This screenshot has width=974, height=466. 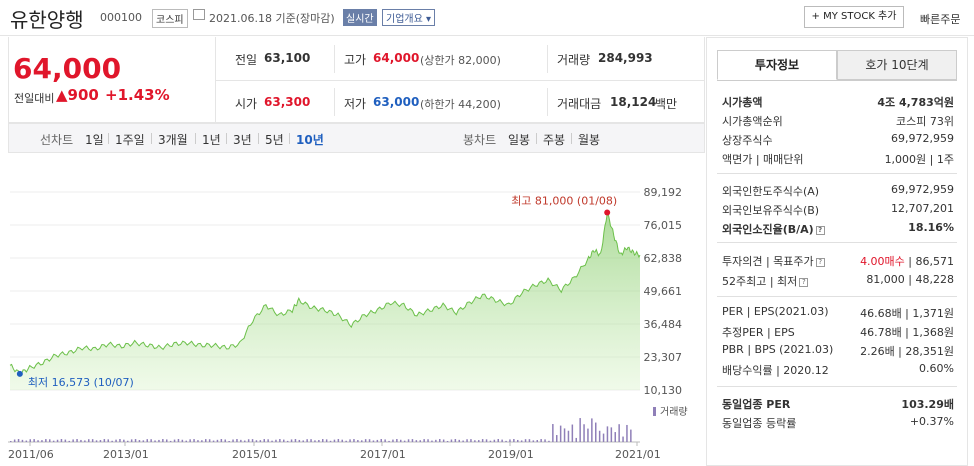 I want to click on period-tab-5y: 5년, so click(x=274, y=140).